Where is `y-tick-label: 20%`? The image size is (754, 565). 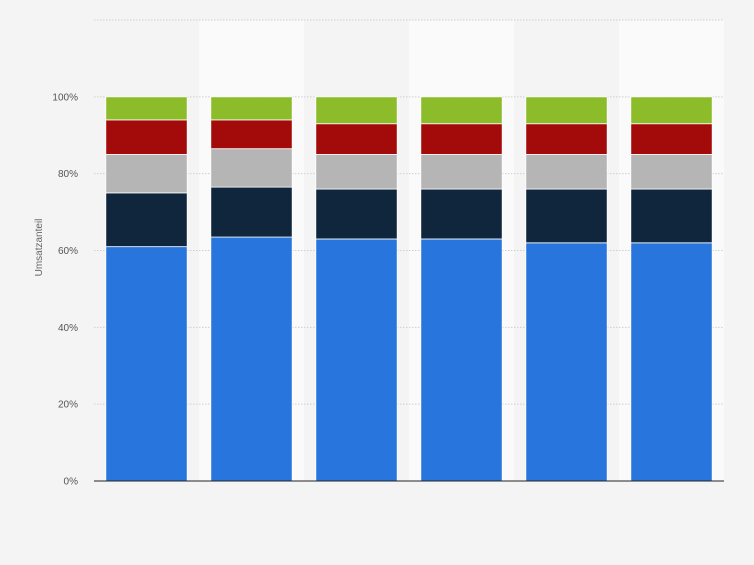 y-tick-label: 20% is located at coordinates (68, 405).